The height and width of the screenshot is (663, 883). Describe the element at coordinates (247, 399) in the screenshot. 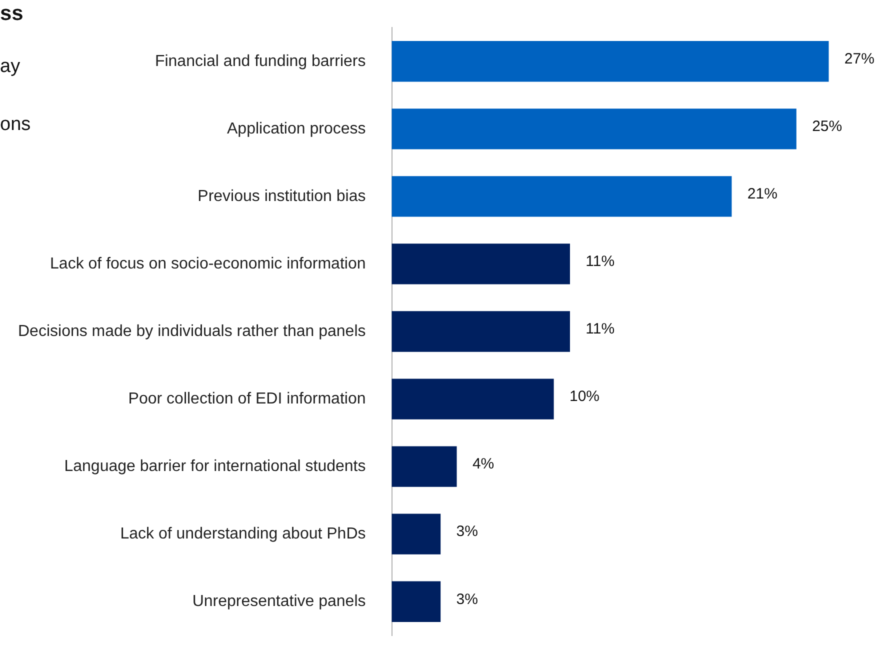

I see `y-tick-label: Poor collection of EDI information` at that location.